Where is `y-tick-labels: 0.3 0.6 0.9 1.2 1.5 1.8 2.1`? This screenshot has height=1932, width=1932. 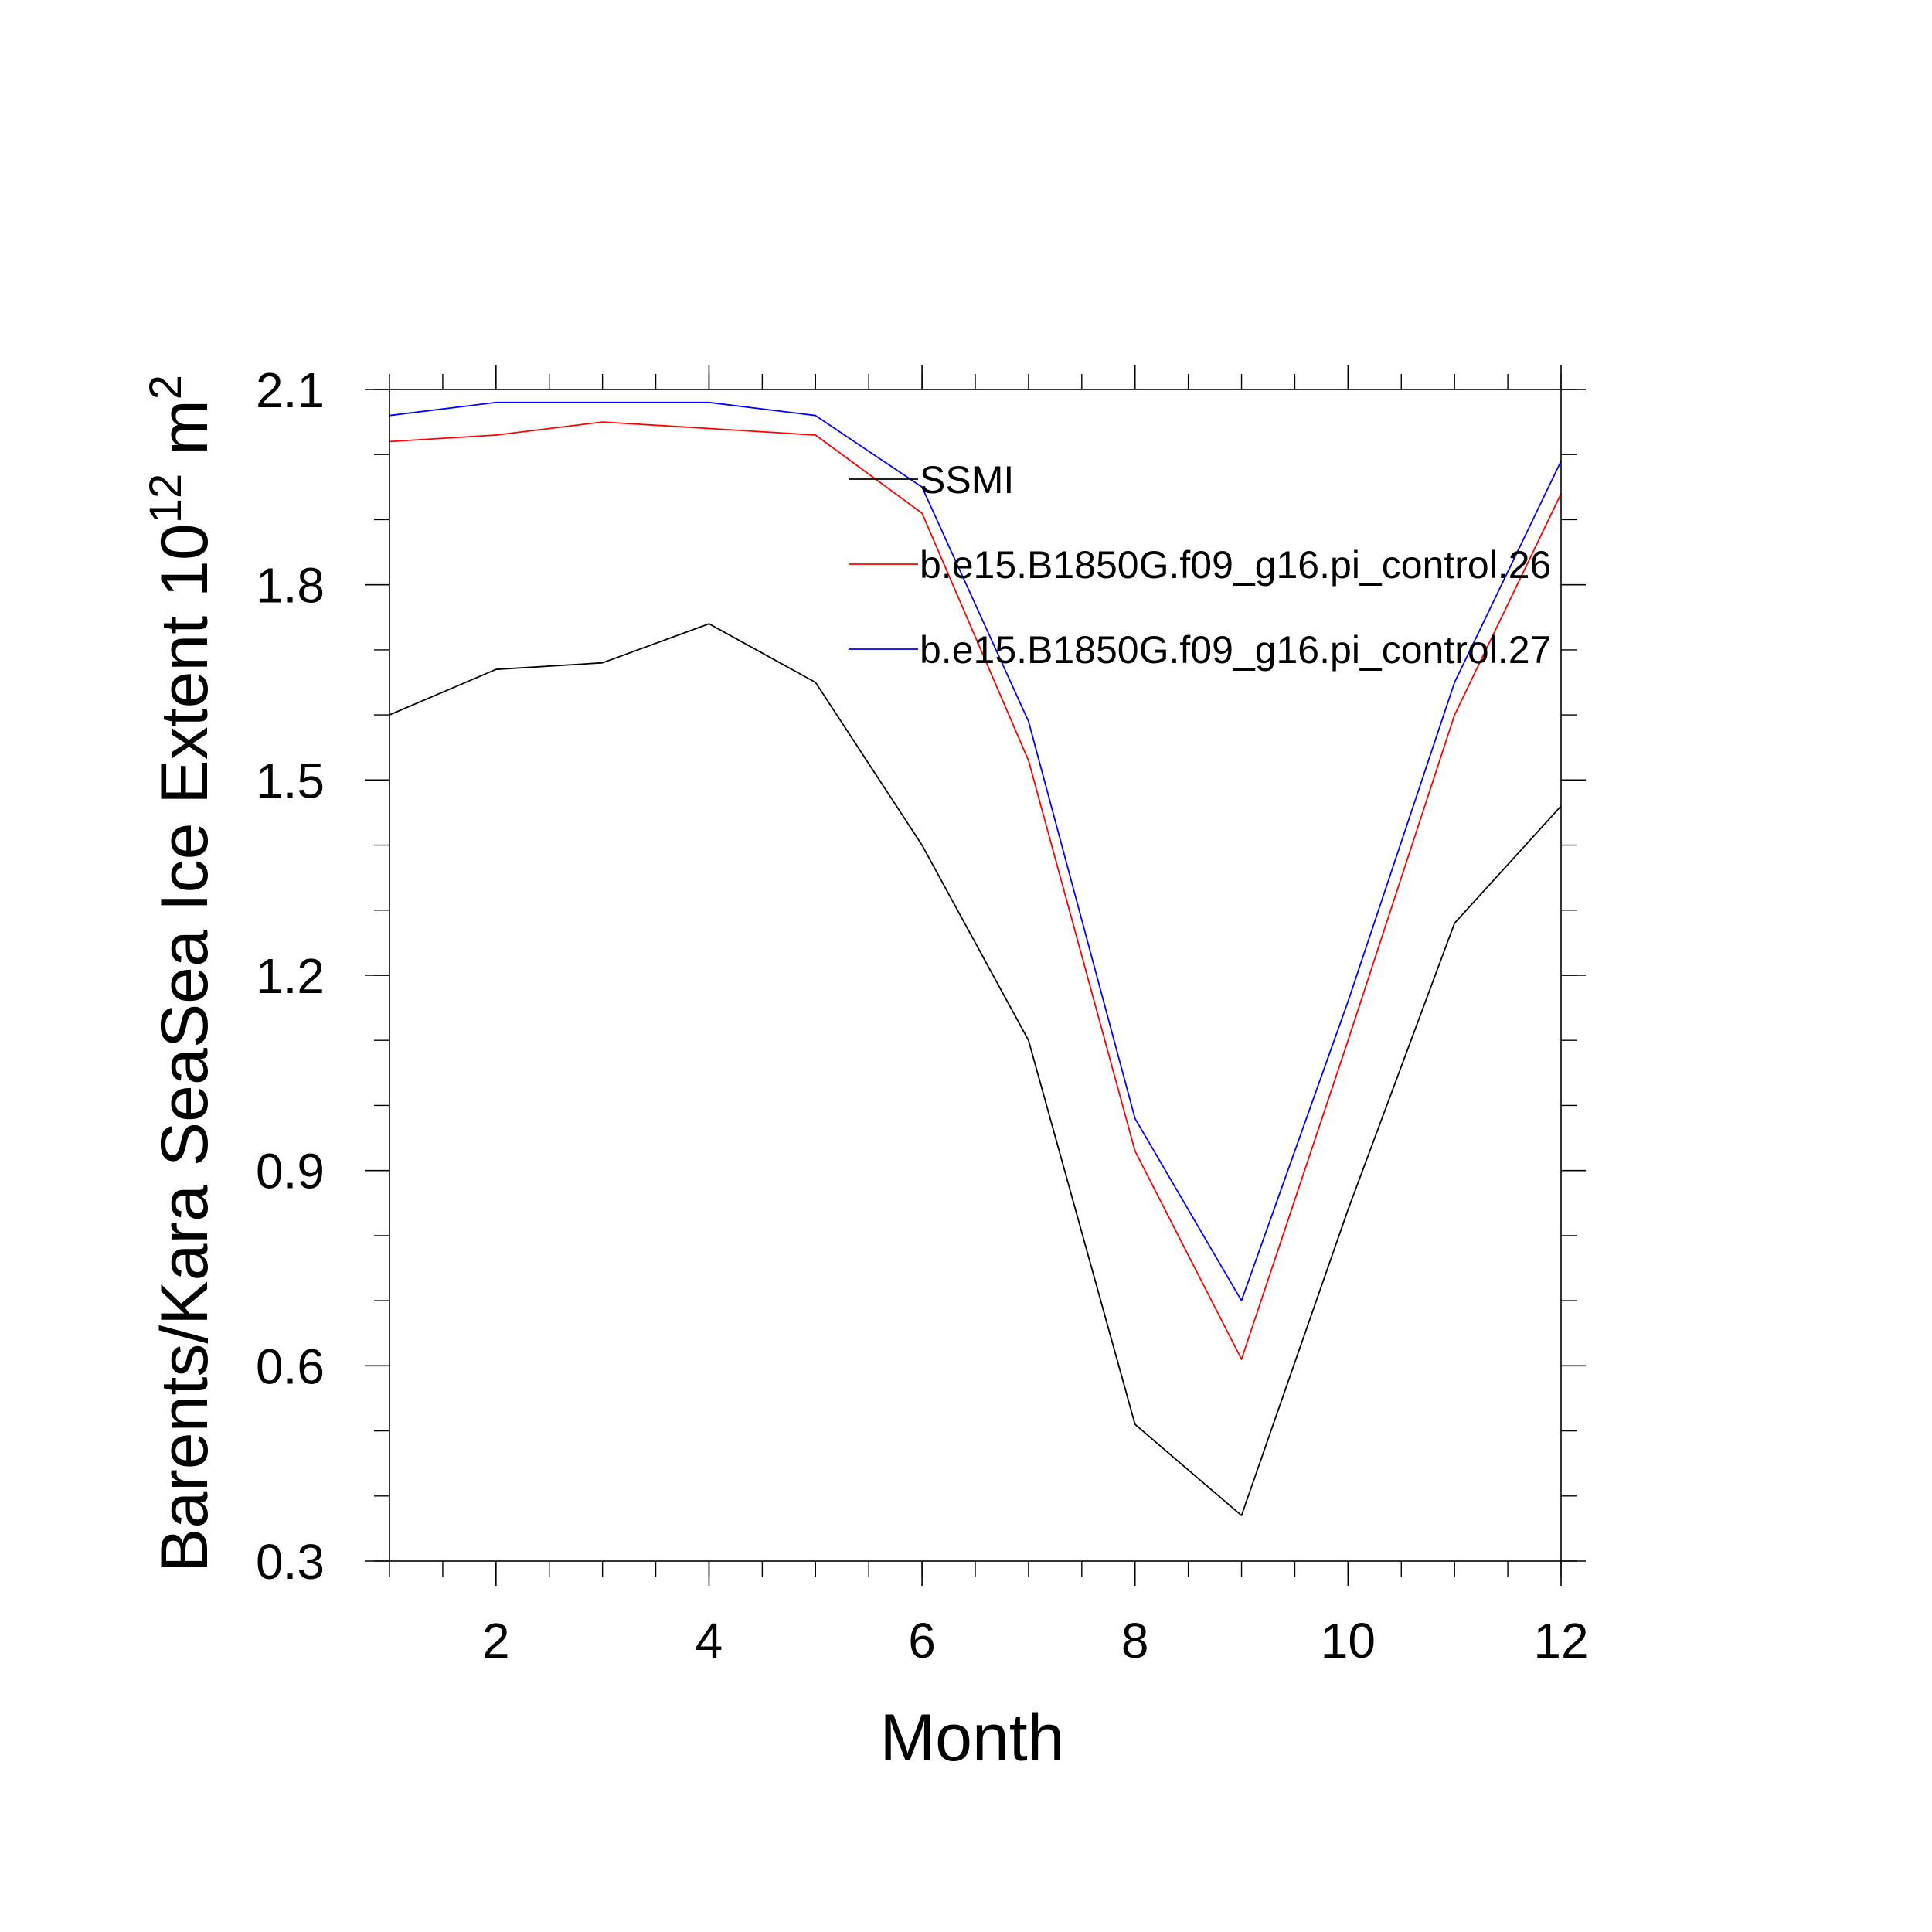
y-tick-labels: 0.3 0.6 0.9 1.2 1.5 1.8 2.1 is located at coordinates (291, 976).